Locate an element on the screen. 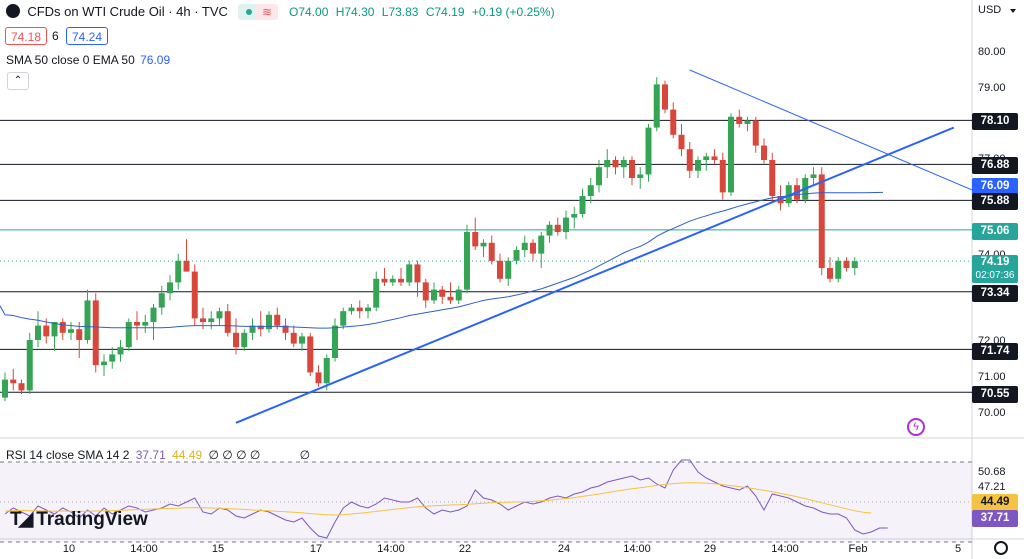 This screenshot has height=559, width=1024. level-tag: 70.55 is located at coordinates (995, 394).